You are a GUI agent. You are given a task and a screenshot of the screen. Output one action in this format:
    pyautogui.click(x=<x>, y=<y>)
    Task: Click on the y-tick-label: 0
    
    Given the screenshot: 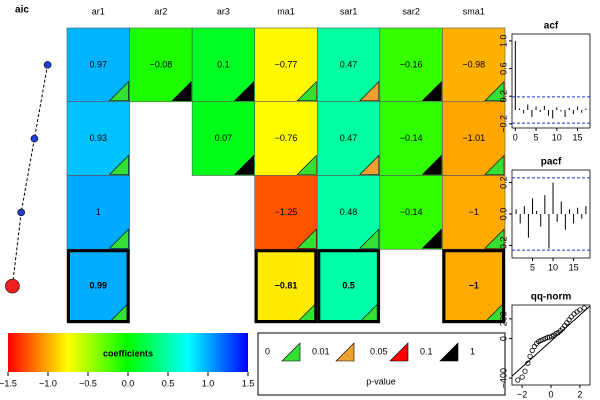 What is the action you would take?
    pyautogui.click(x=503, y=338)
    